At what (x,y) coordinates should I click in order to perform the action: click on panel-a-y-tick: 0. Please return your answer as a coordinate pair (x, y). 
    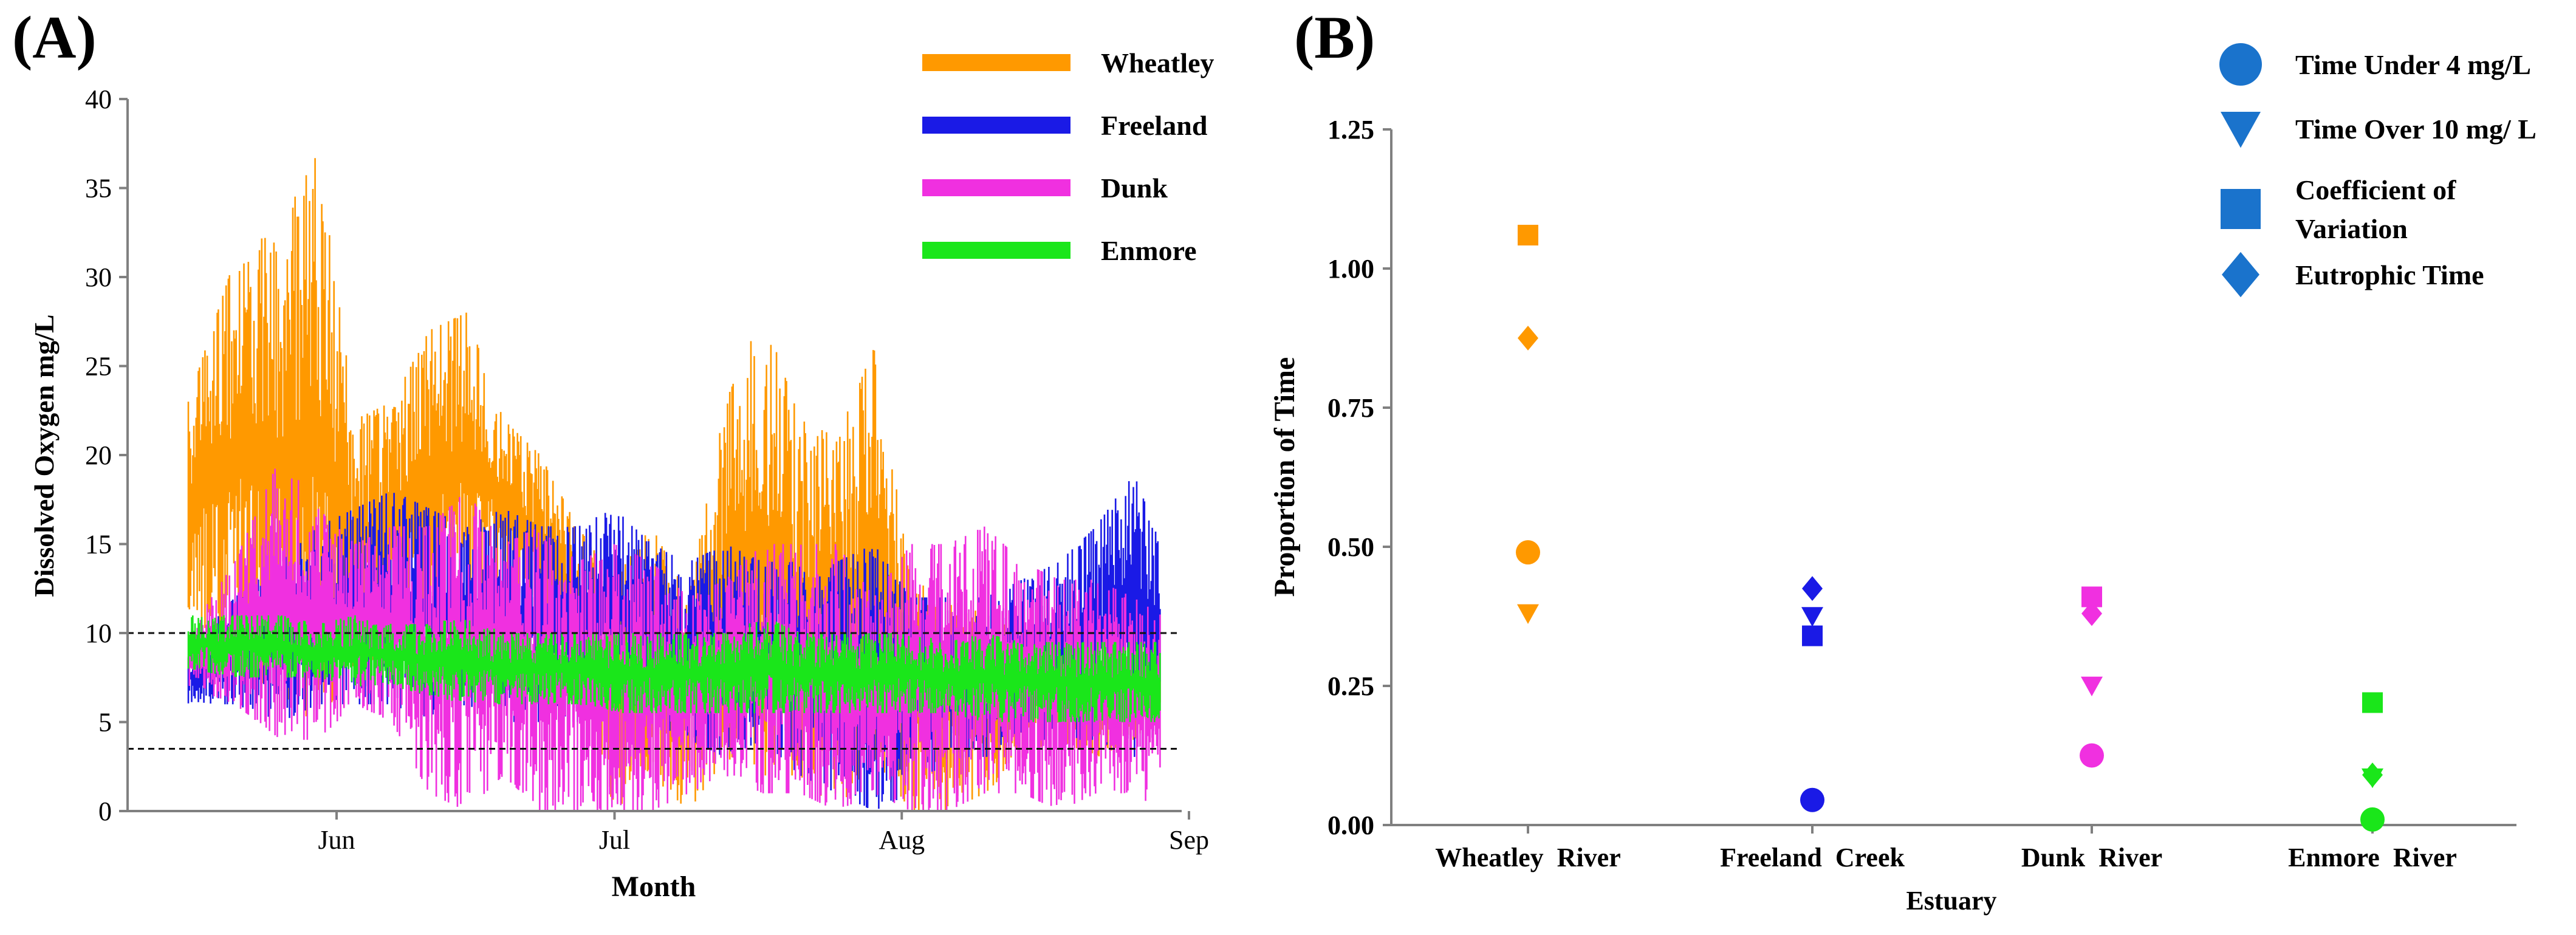
    Looking at the image, I should click on (113, 811).